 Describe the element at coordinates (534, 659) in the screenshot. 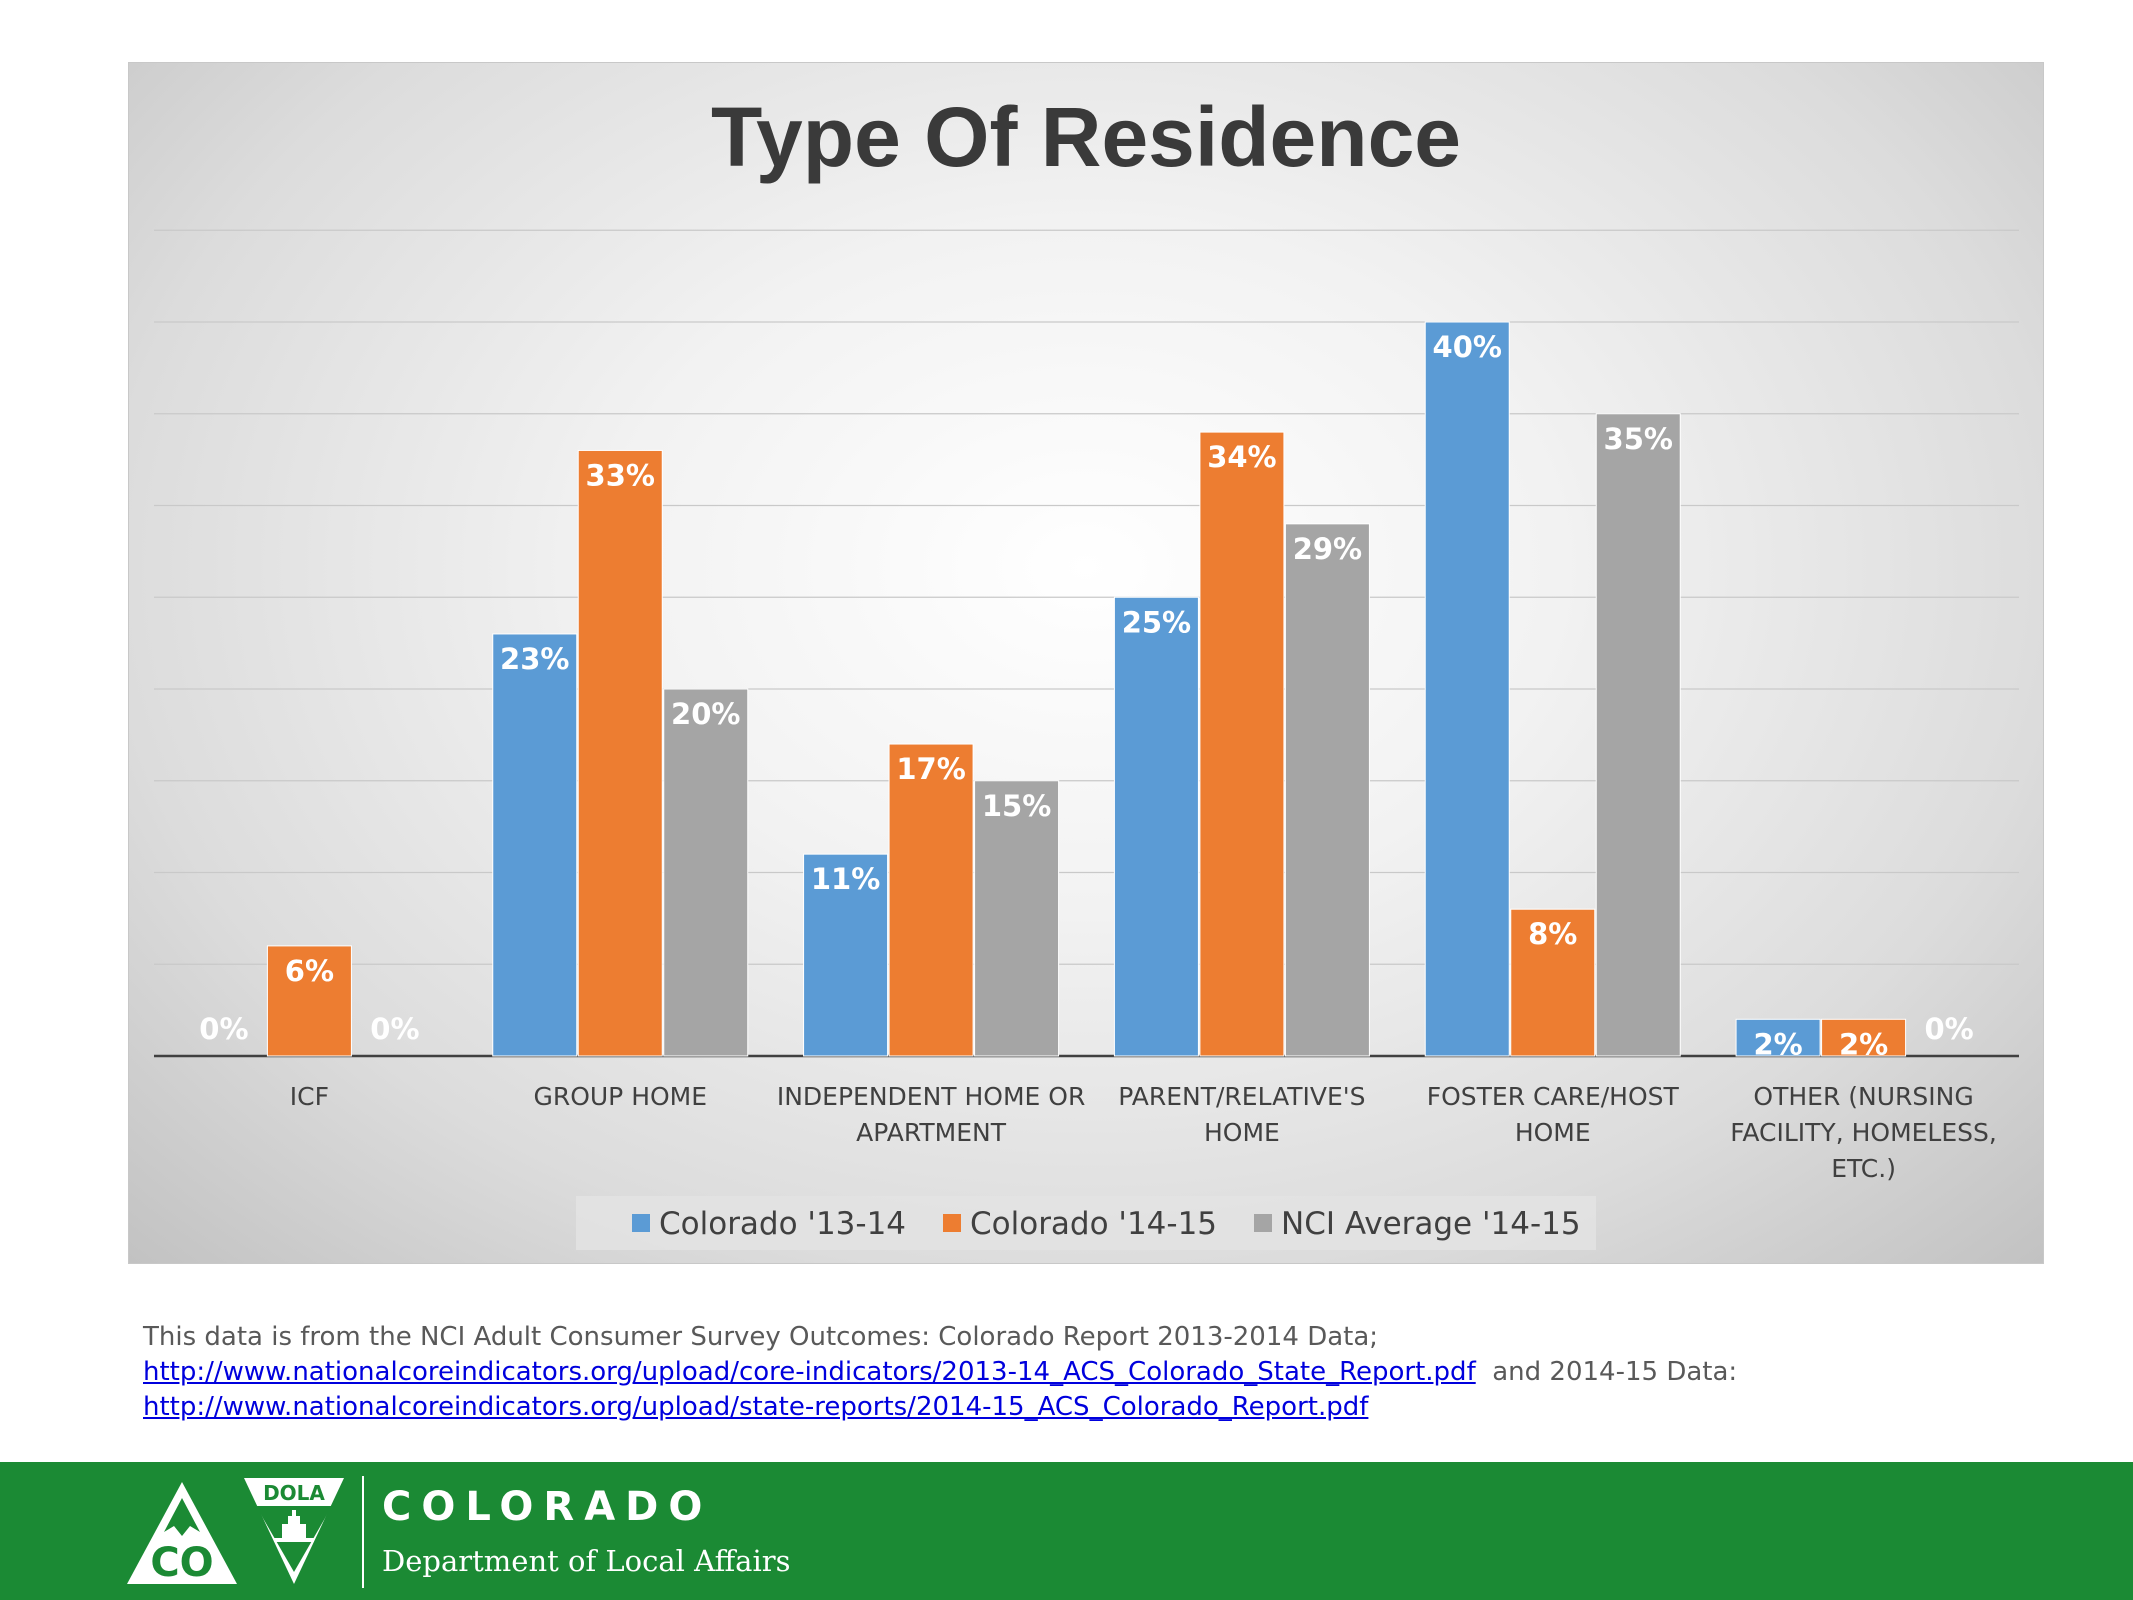

I see `data-label: 23%` at that location.